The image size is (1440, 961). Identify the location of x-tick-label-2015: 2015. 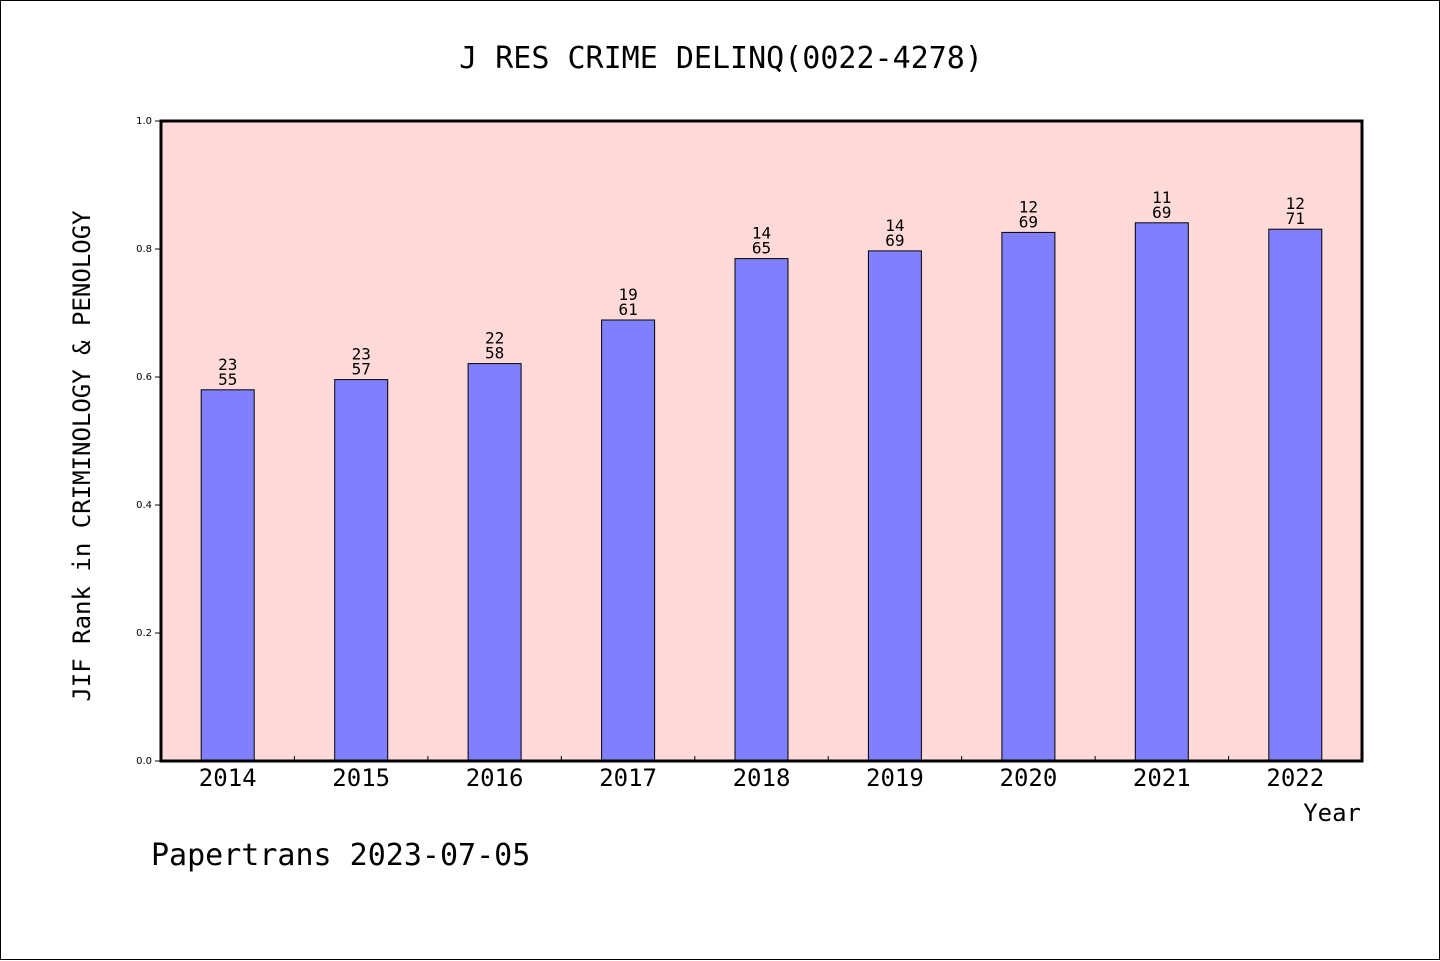
(361, 778).